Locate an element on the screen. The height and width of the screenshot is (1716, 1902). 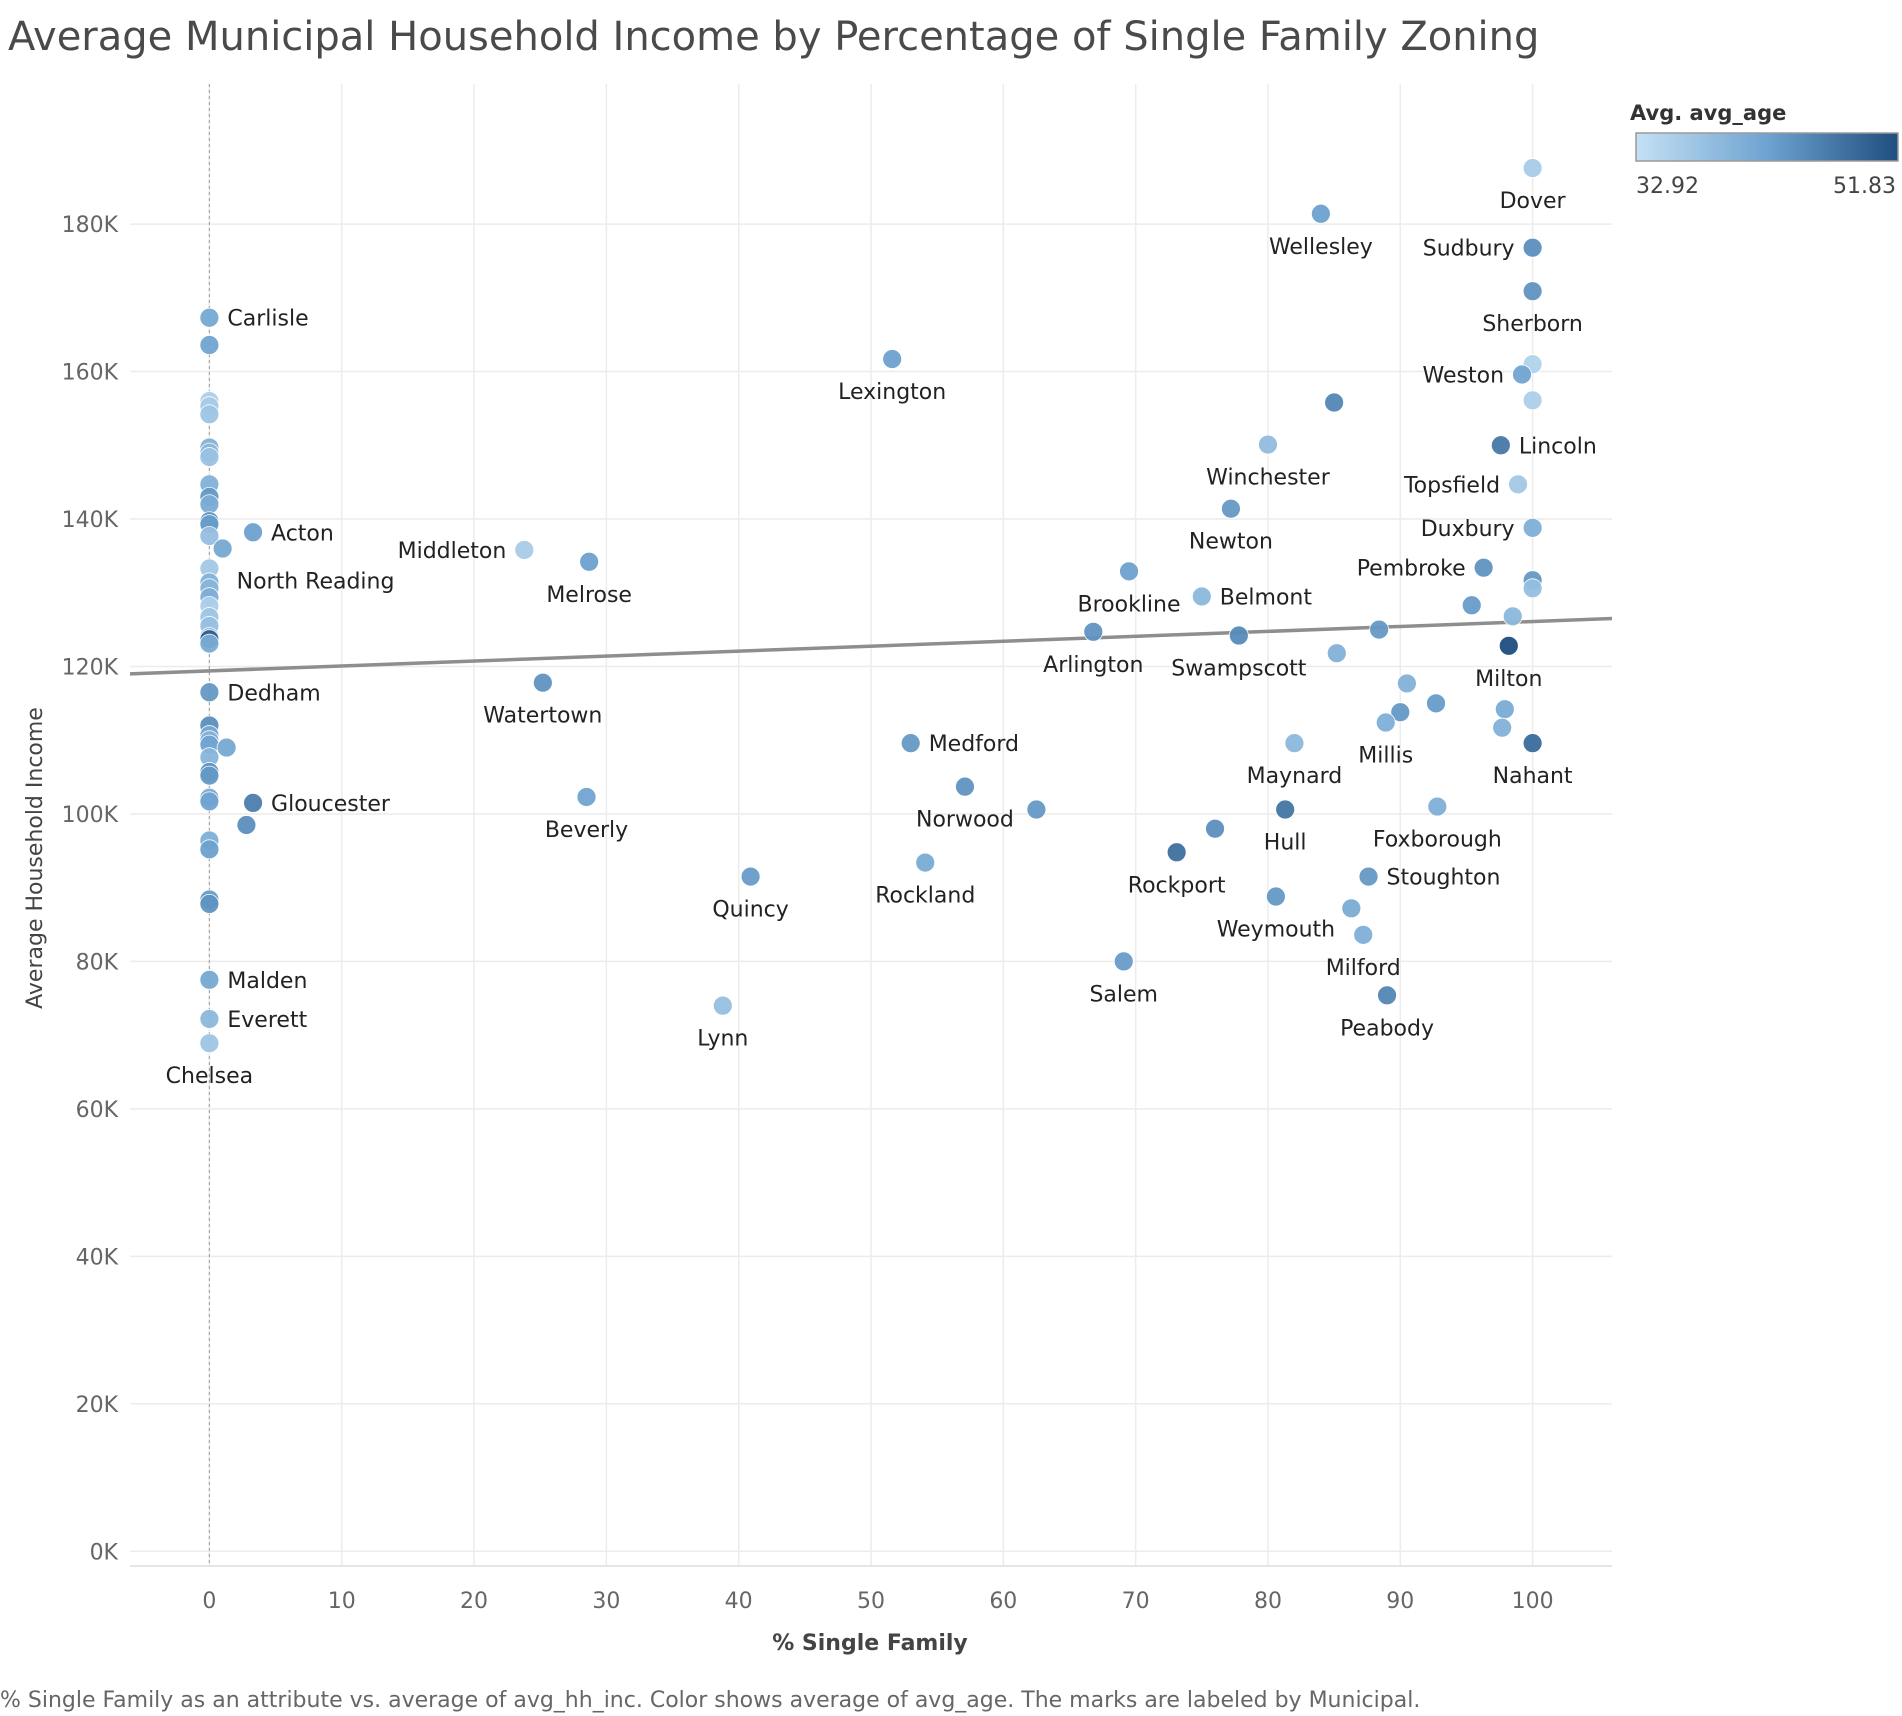
point-label: Middleton is located at coordinates (452, 551).